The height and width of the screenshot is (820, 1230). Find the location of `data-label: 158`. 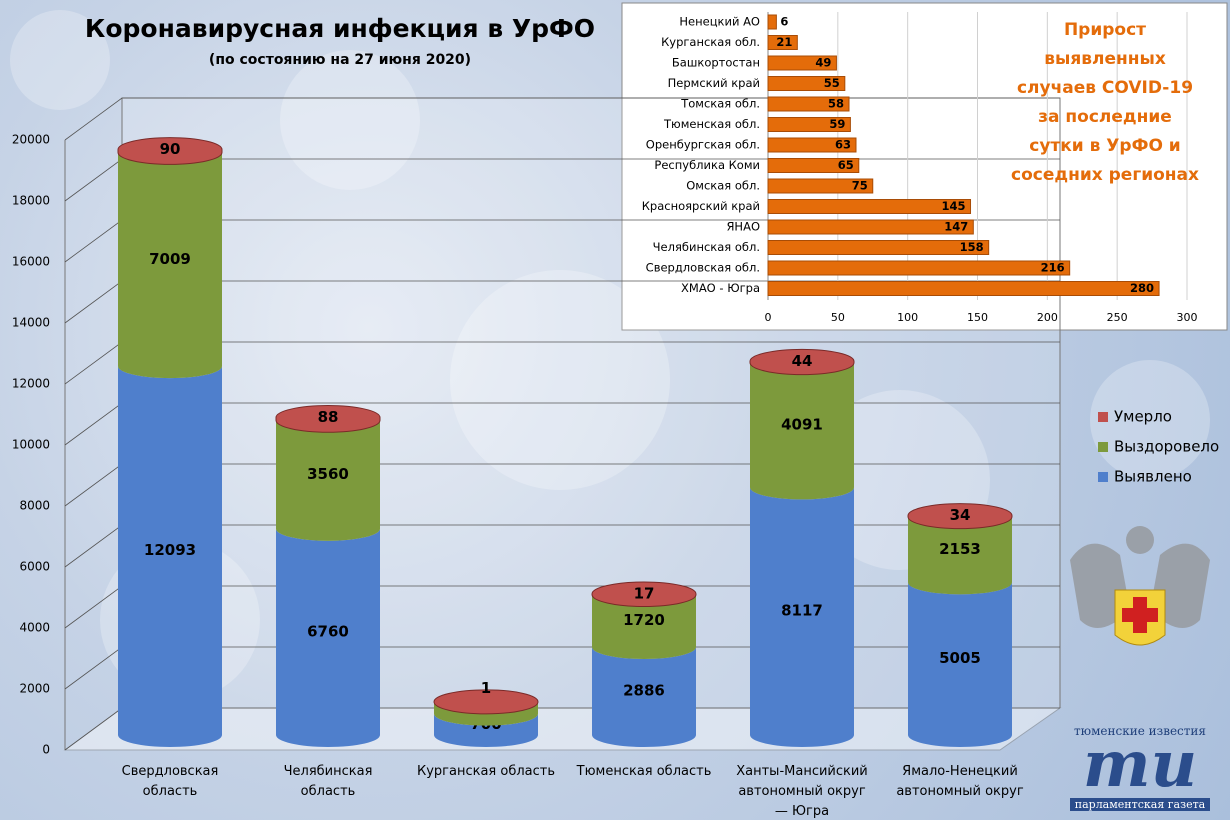

data-label: 158 is located at coordinates (972, 247).